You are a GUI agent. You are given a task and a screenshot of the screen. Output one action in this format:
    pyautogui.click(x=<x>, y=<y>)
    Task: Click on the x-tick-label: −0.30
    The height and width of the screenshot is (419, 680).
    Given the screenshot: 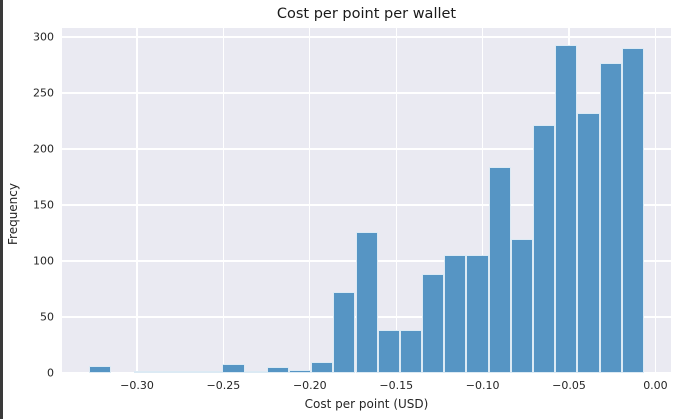 What is the action you would take?
    pyautogui.click(x=137, y=385)
    